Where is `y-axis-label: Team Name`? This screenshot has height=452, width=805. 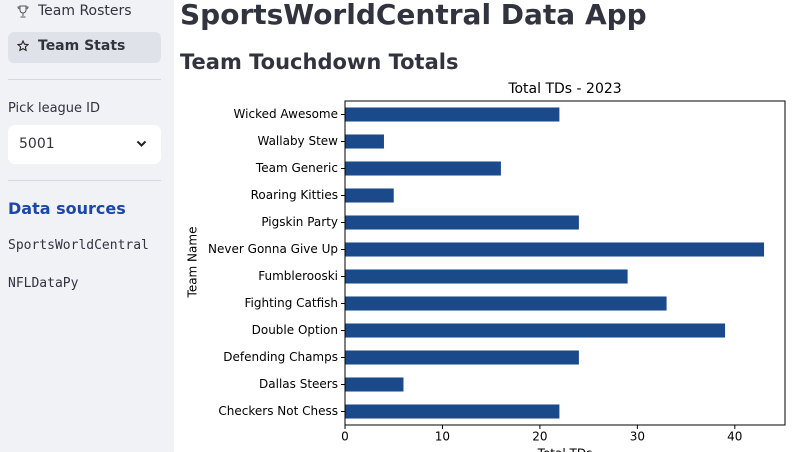
y-axis-label: Team Name is located at coordinates (193, 263).